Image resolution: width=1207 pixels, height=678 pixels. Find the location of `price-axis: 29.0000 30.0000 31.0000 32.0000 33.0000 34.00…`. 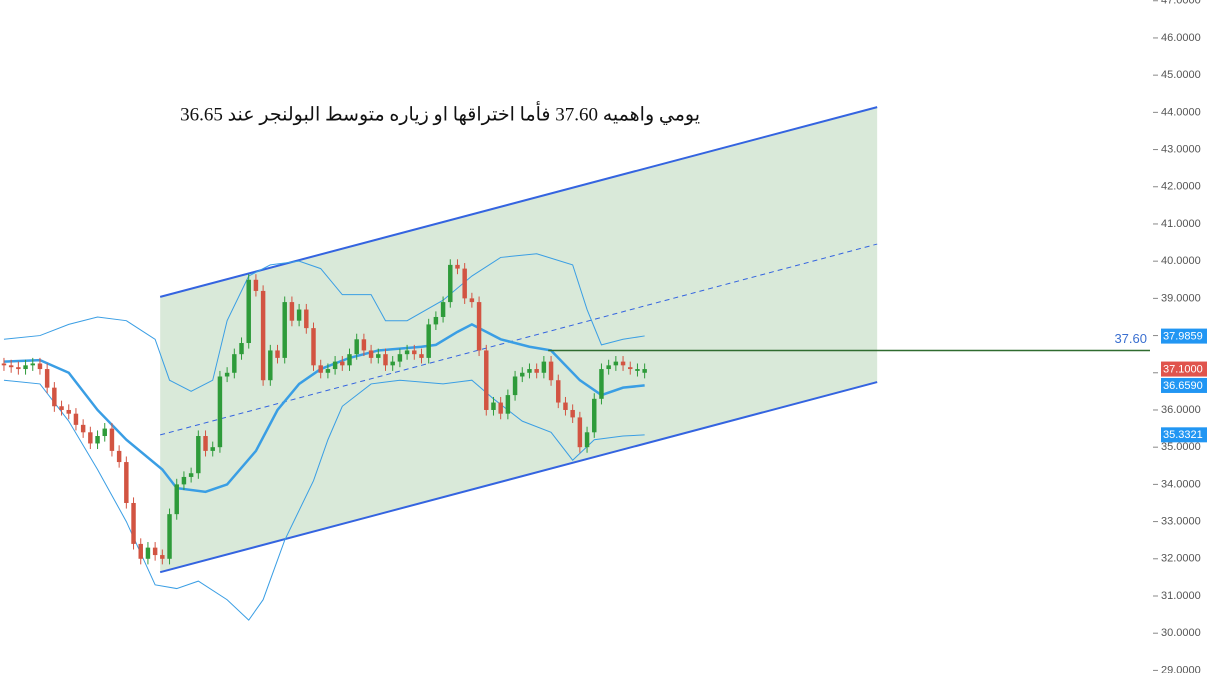

price-axis: 29.0000 30.0000 31.0000 32.0000 33.0000 34.00… is located at coordinates (1180, 338).